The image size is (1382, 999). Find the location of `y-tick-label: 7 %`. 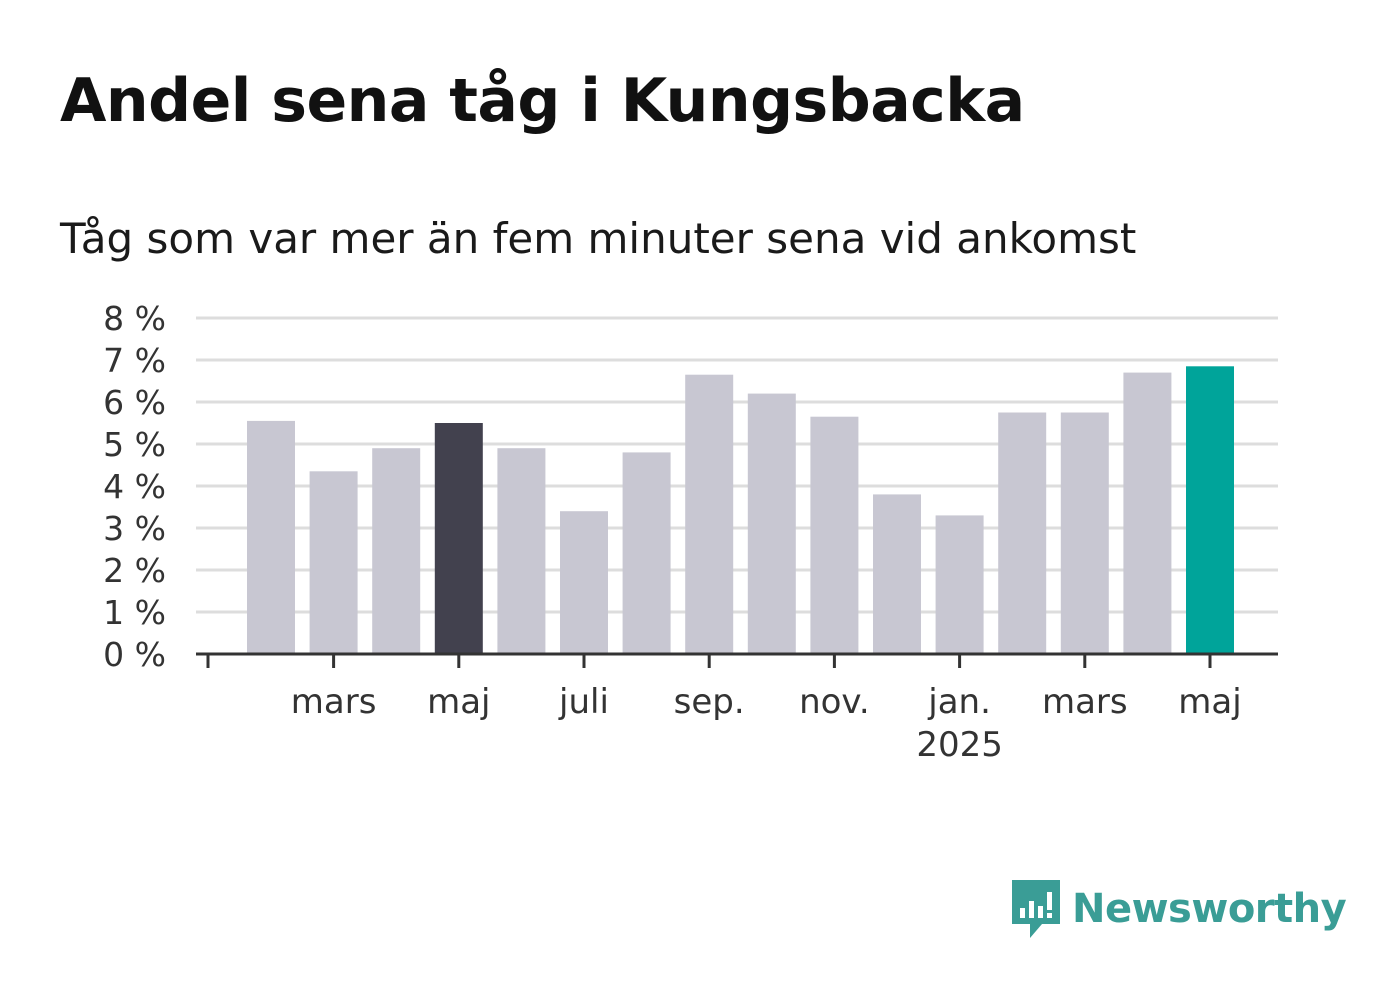

y-tick-label: 7 % is located at coordinates (134, 360).